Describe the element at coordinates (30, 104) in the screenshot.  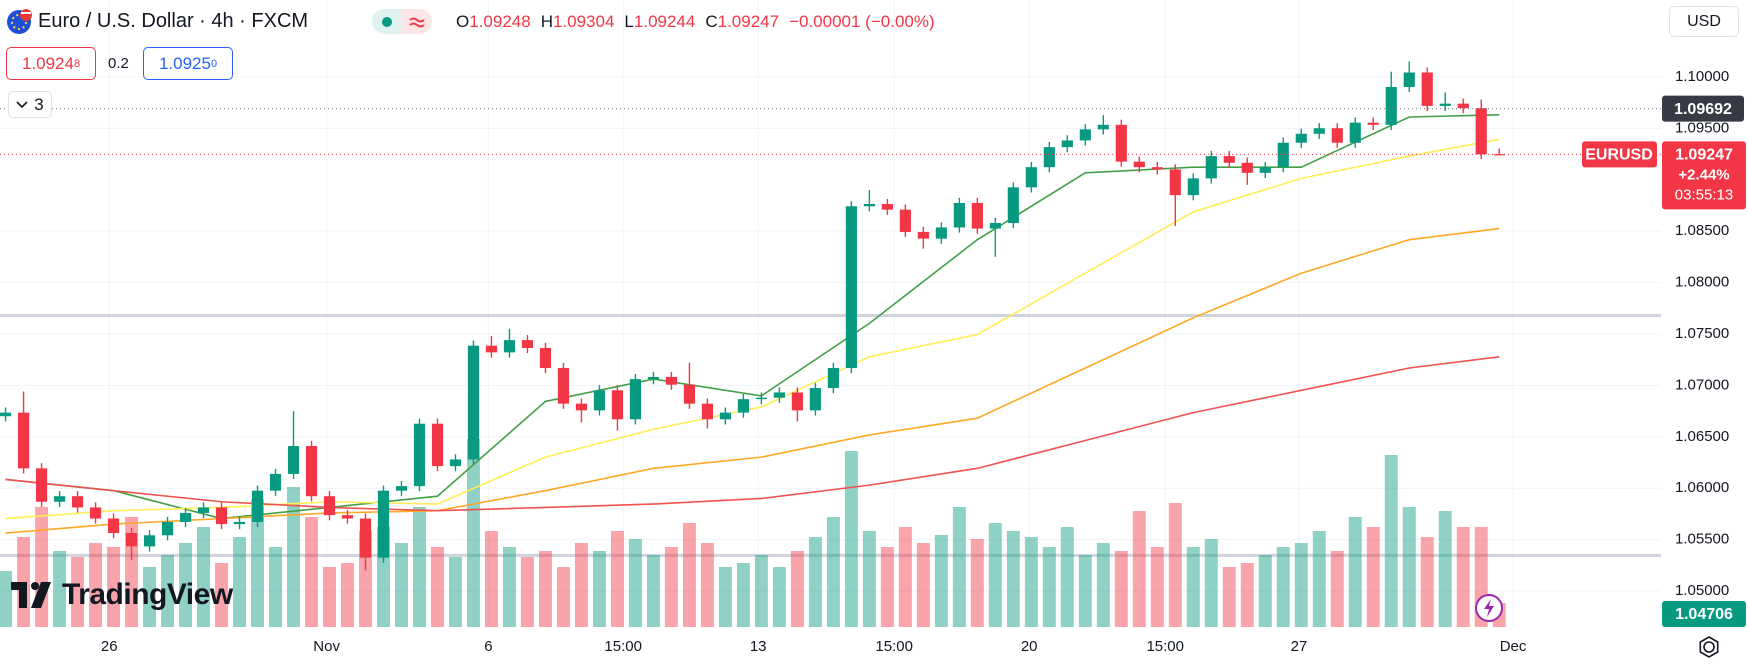
I see `indicators-toggle: 3` at that location.